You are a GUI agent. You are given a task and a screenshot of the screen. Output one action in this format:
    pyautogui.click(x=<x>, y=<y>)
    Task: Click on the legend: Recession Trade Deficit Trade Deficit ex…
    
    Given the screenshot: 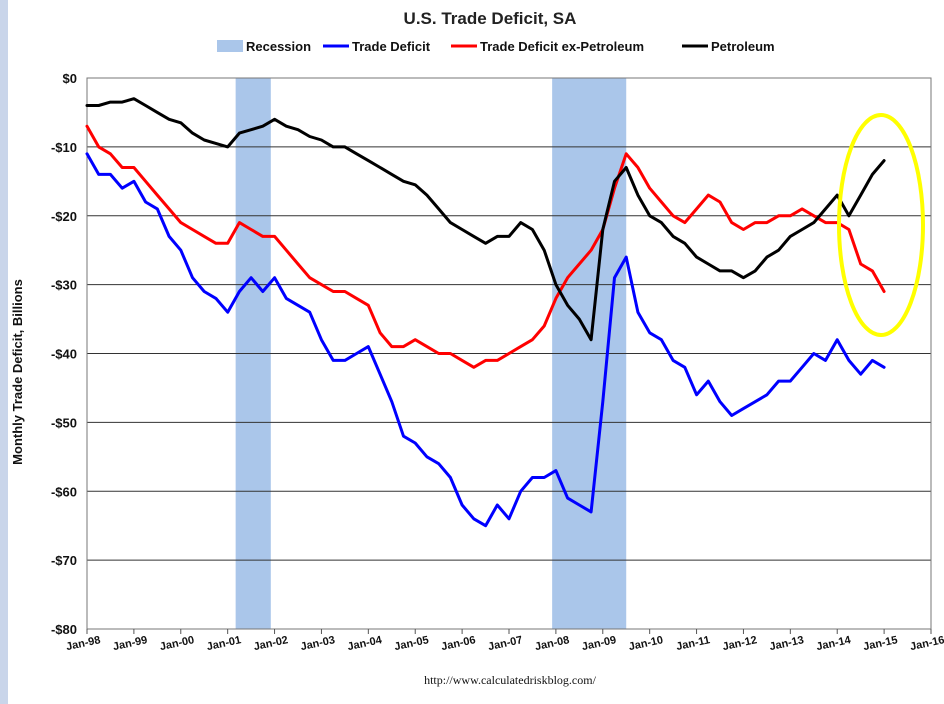 What is the action you would take?
    pyautogui.click(x=496, y=46)
    